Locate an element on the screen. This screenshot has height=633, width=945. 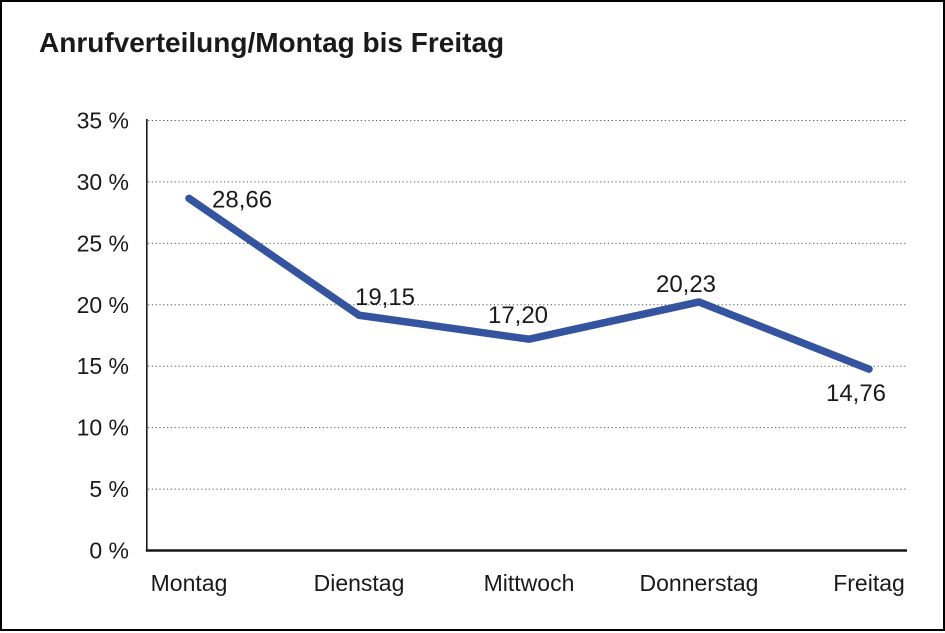
y-tick-label: 30 % is located at coordinates (103, 182).